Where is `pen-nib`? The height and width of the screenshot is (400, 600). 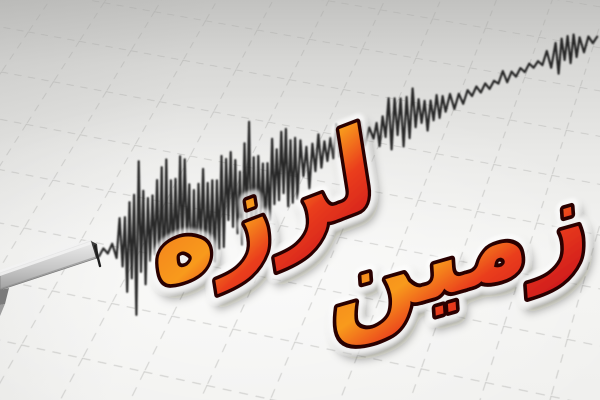 pen-nib is located at coordinates (97, 256).